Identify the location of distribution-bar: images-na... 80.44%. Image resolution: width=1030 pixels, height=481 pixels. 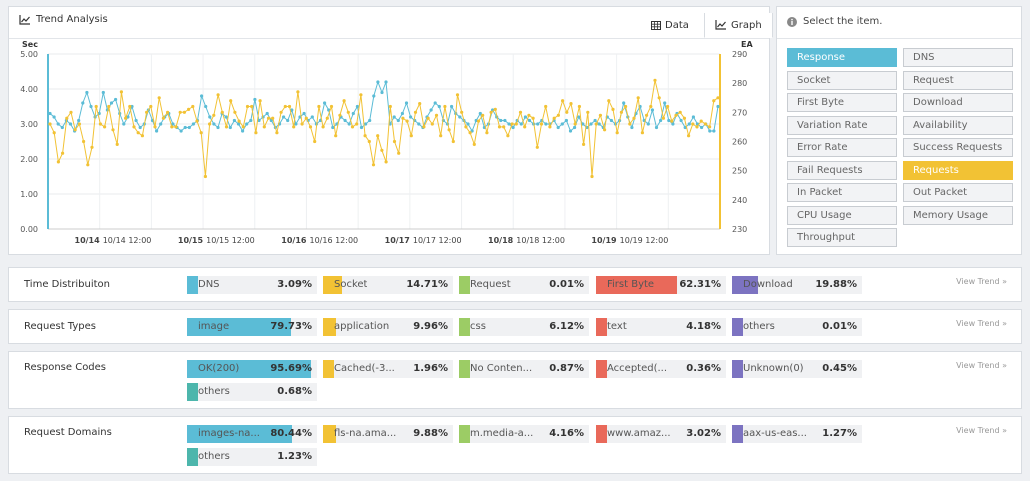
(252, 434).